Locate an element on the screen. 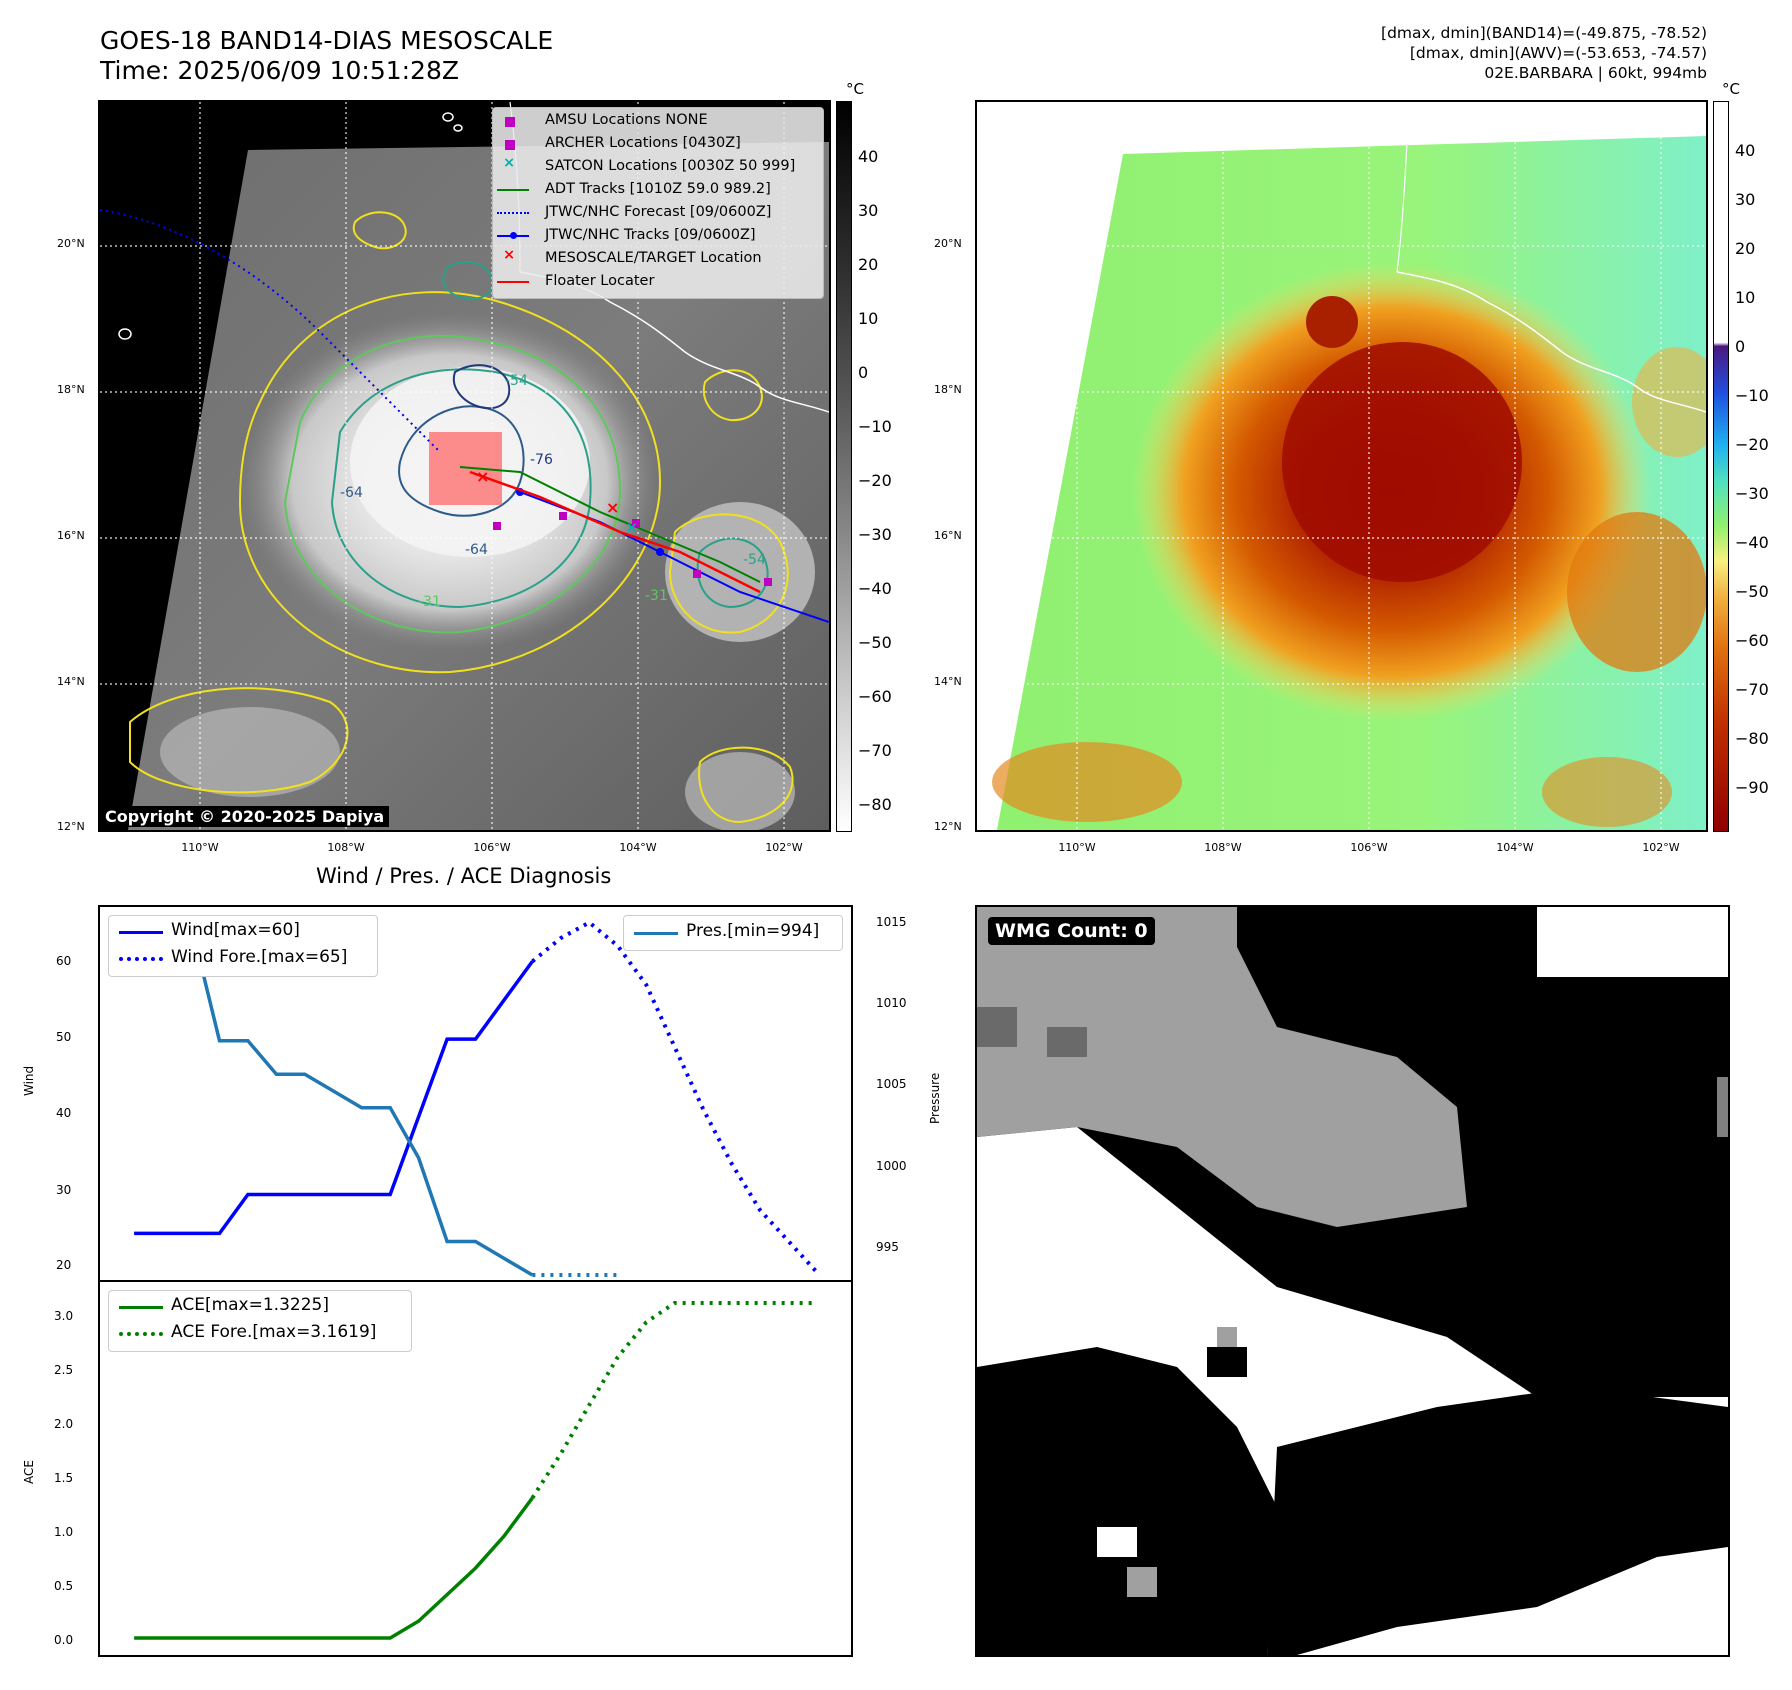 This screenshot has width=1792, height=1690. ace-tick: 2.5 is located at coordinates (64, 1370).